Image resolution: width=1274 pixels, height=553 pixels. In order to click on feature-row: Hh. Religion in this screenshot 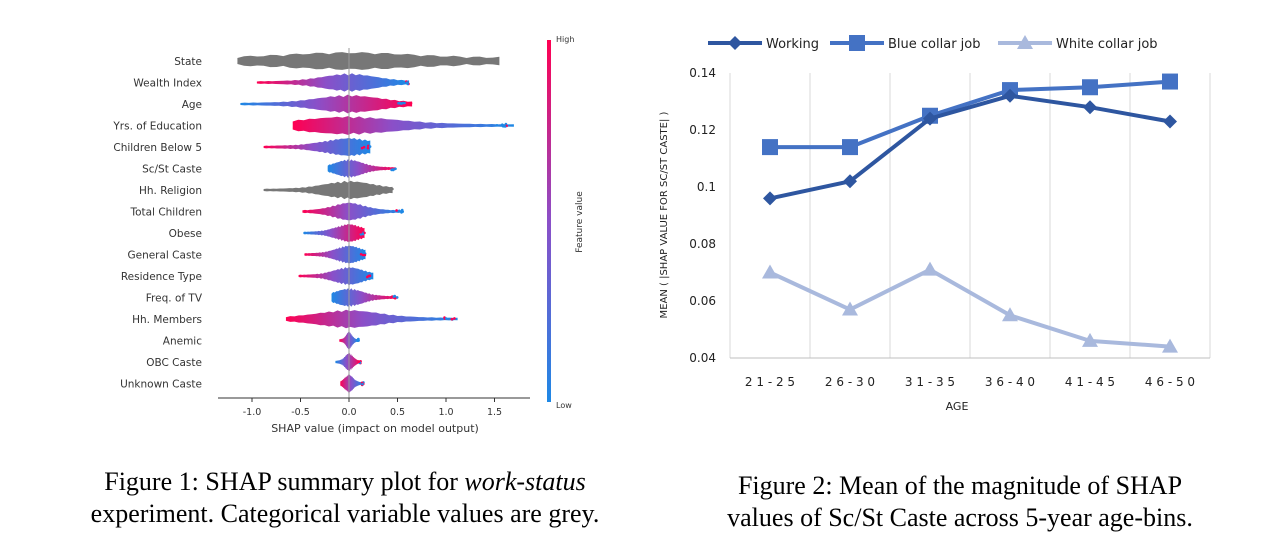, I will do `click(266, 190)`.